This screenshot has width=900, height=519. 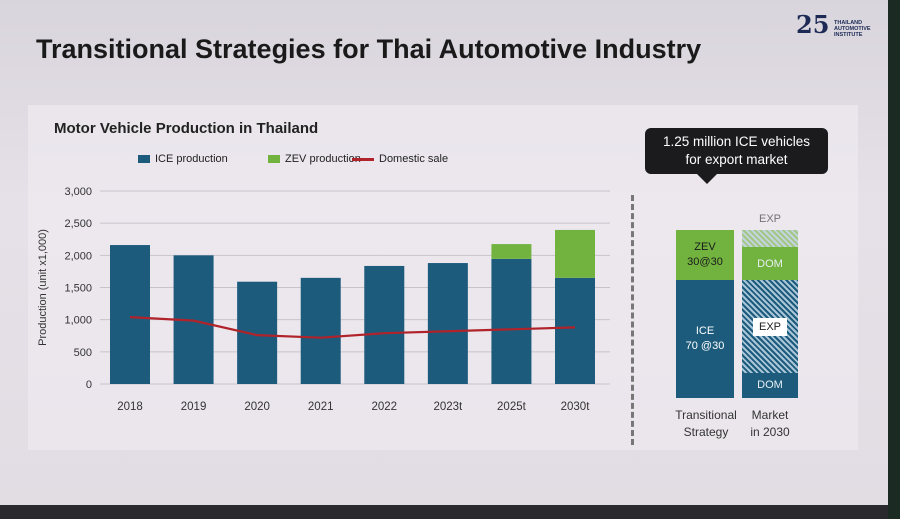 I want to click on x-label-line: in 2030, so click(x=770, y=432).